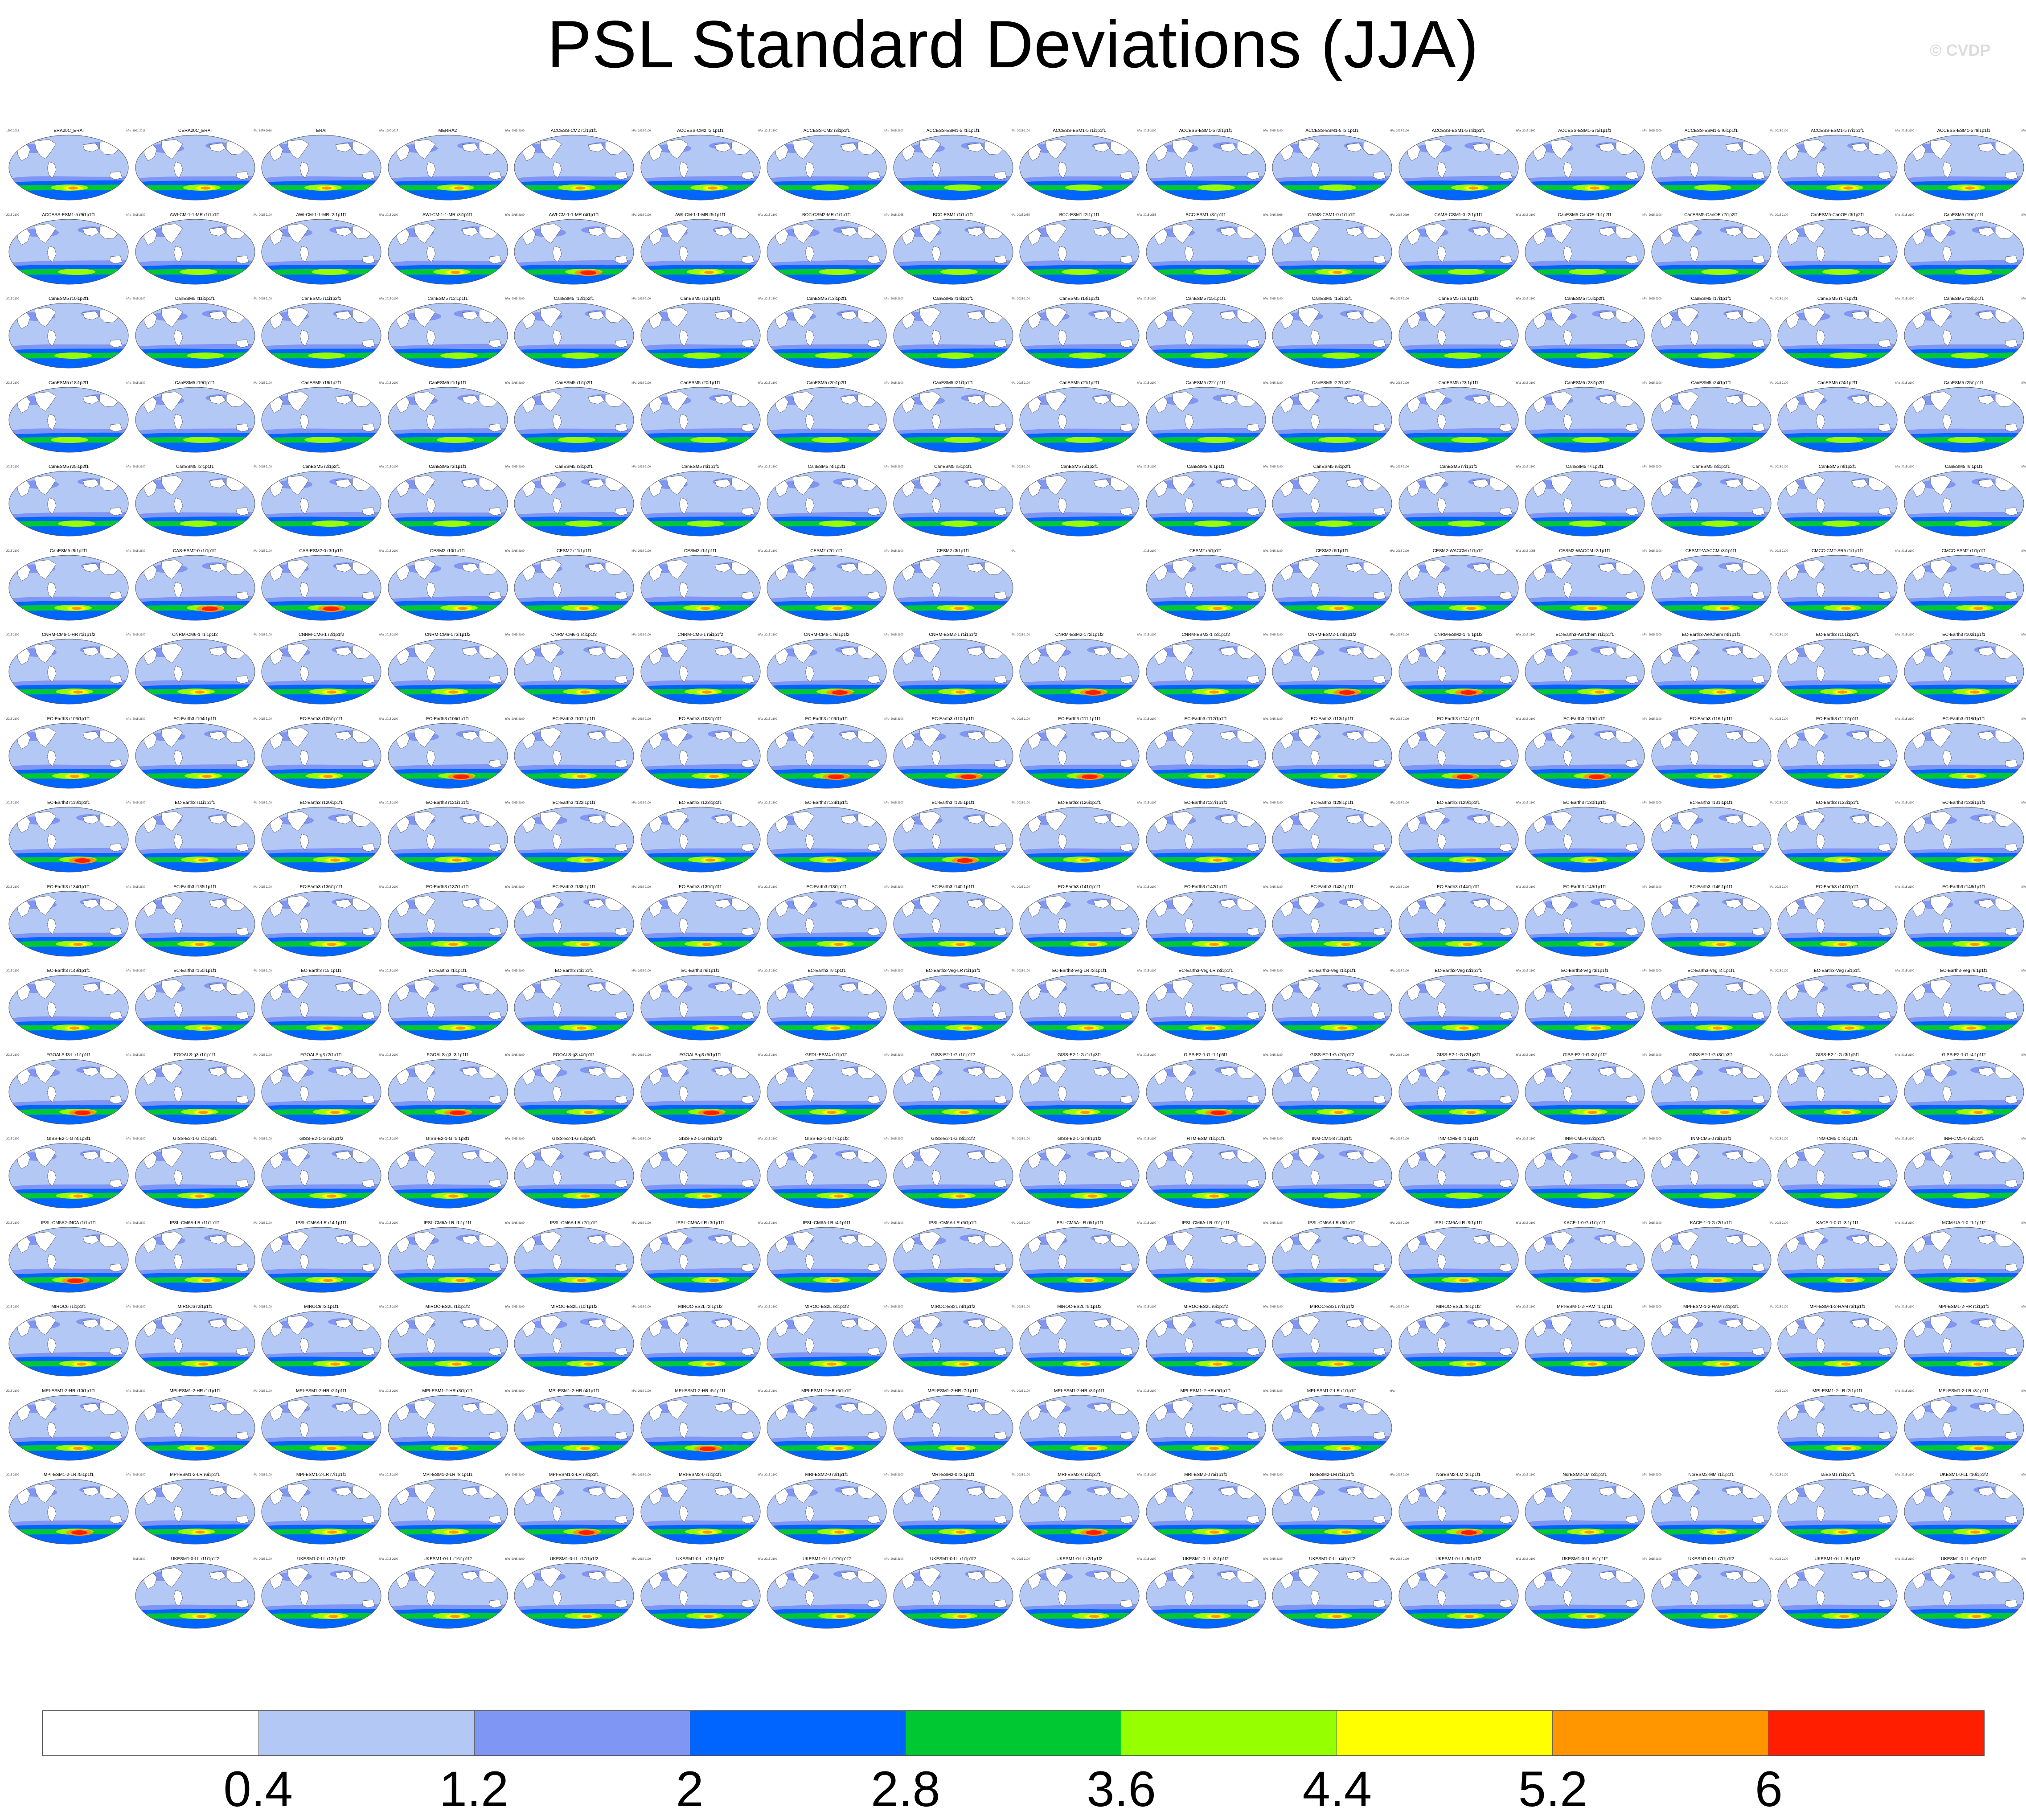 The height and width of the screenshot is (1820, 2026). What do you see at coordinates (1963, 718) in the screenshot?
I see `panel-title: EC-Earth3 r118i1p1f1` at bounding box center [1963, 718].